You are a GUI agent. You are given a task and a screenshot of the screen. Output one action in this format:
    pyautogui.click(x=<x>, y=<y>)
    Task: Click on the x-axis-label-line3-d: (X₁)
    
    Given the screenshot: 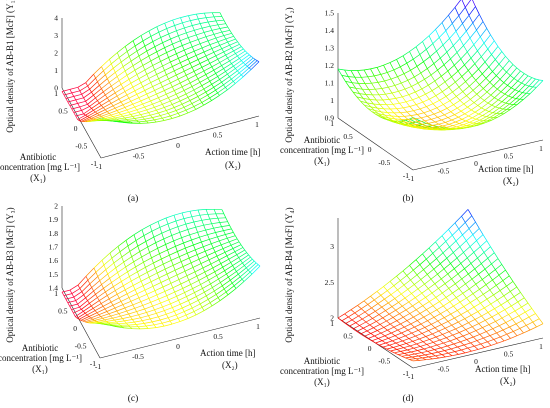 What is the action you would take?
    pyautogui.click(x=322, y=382)
    